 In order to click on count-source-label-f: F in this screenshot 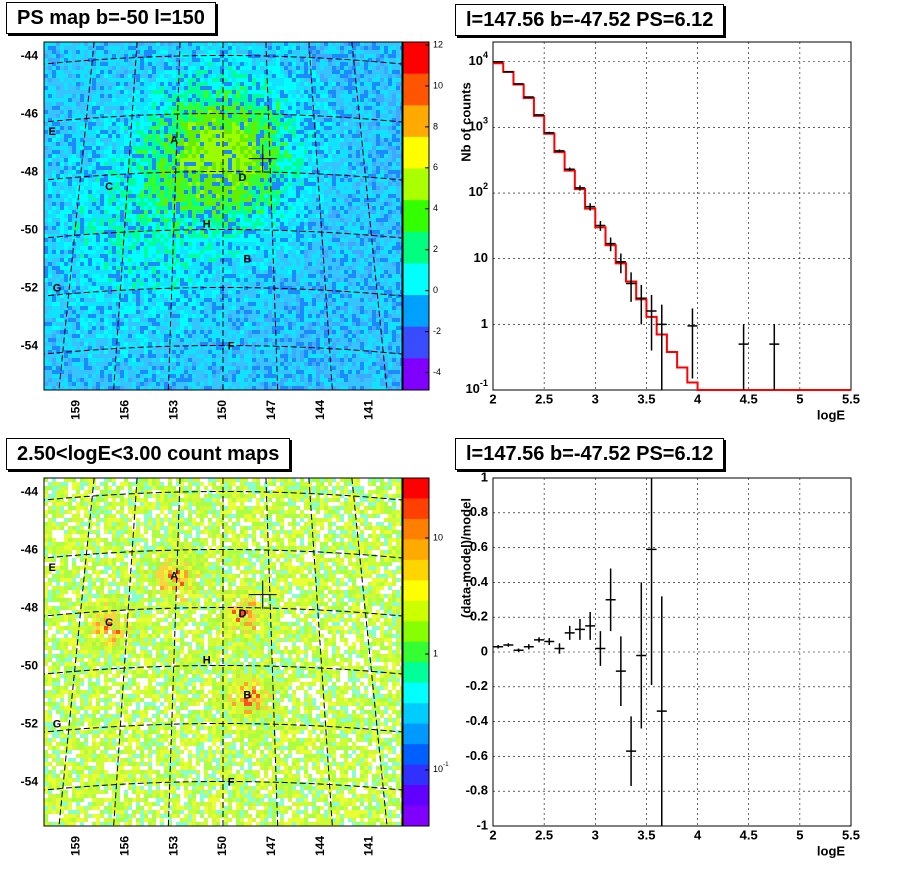, I will do `click(231, 782)`.